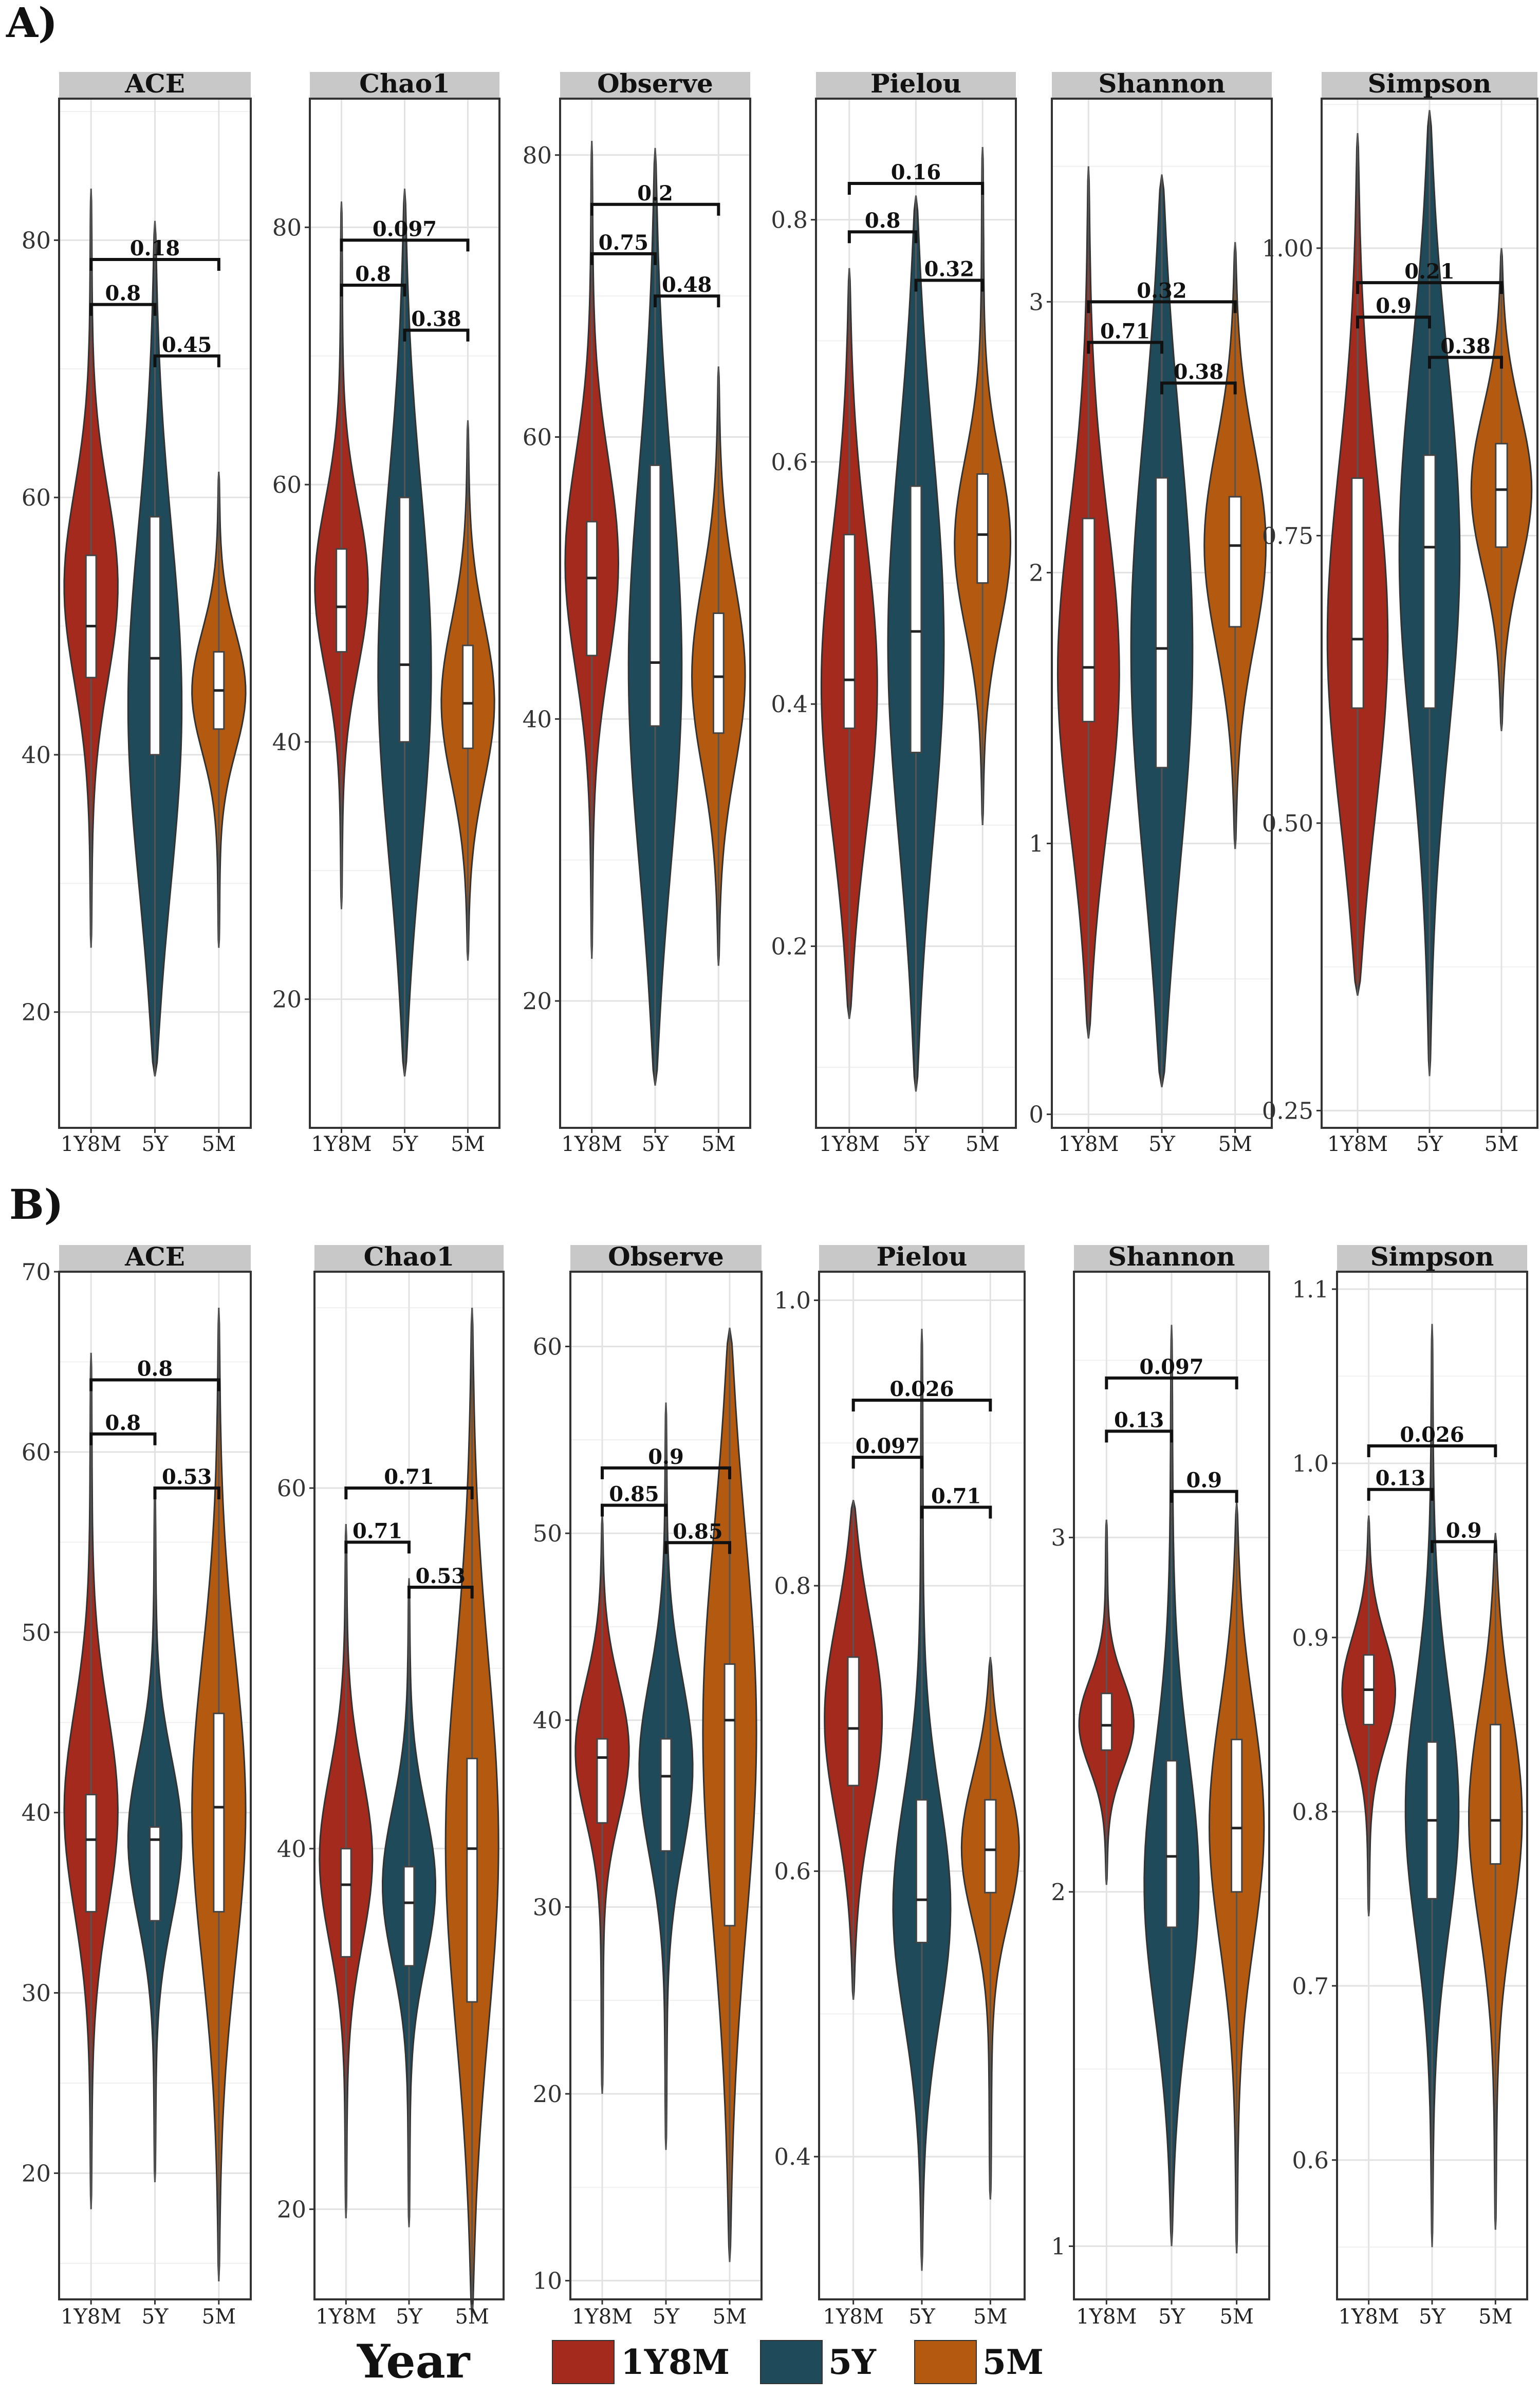 This screenshot has width=1540, height=2397. What do you see at coordinates (623, 243) in the screenshot?
I see `comparison-pvalue: 0.75` at bounding box center [623, 243].